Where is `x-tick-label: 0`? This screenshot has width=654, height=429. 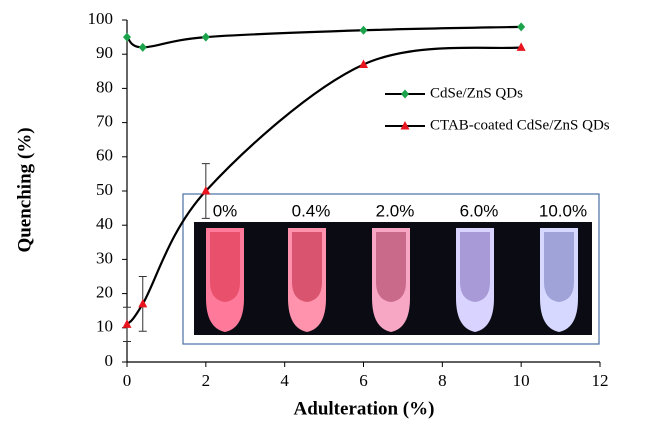 x-tick-label: 0 is located at coordinates (127, 380).